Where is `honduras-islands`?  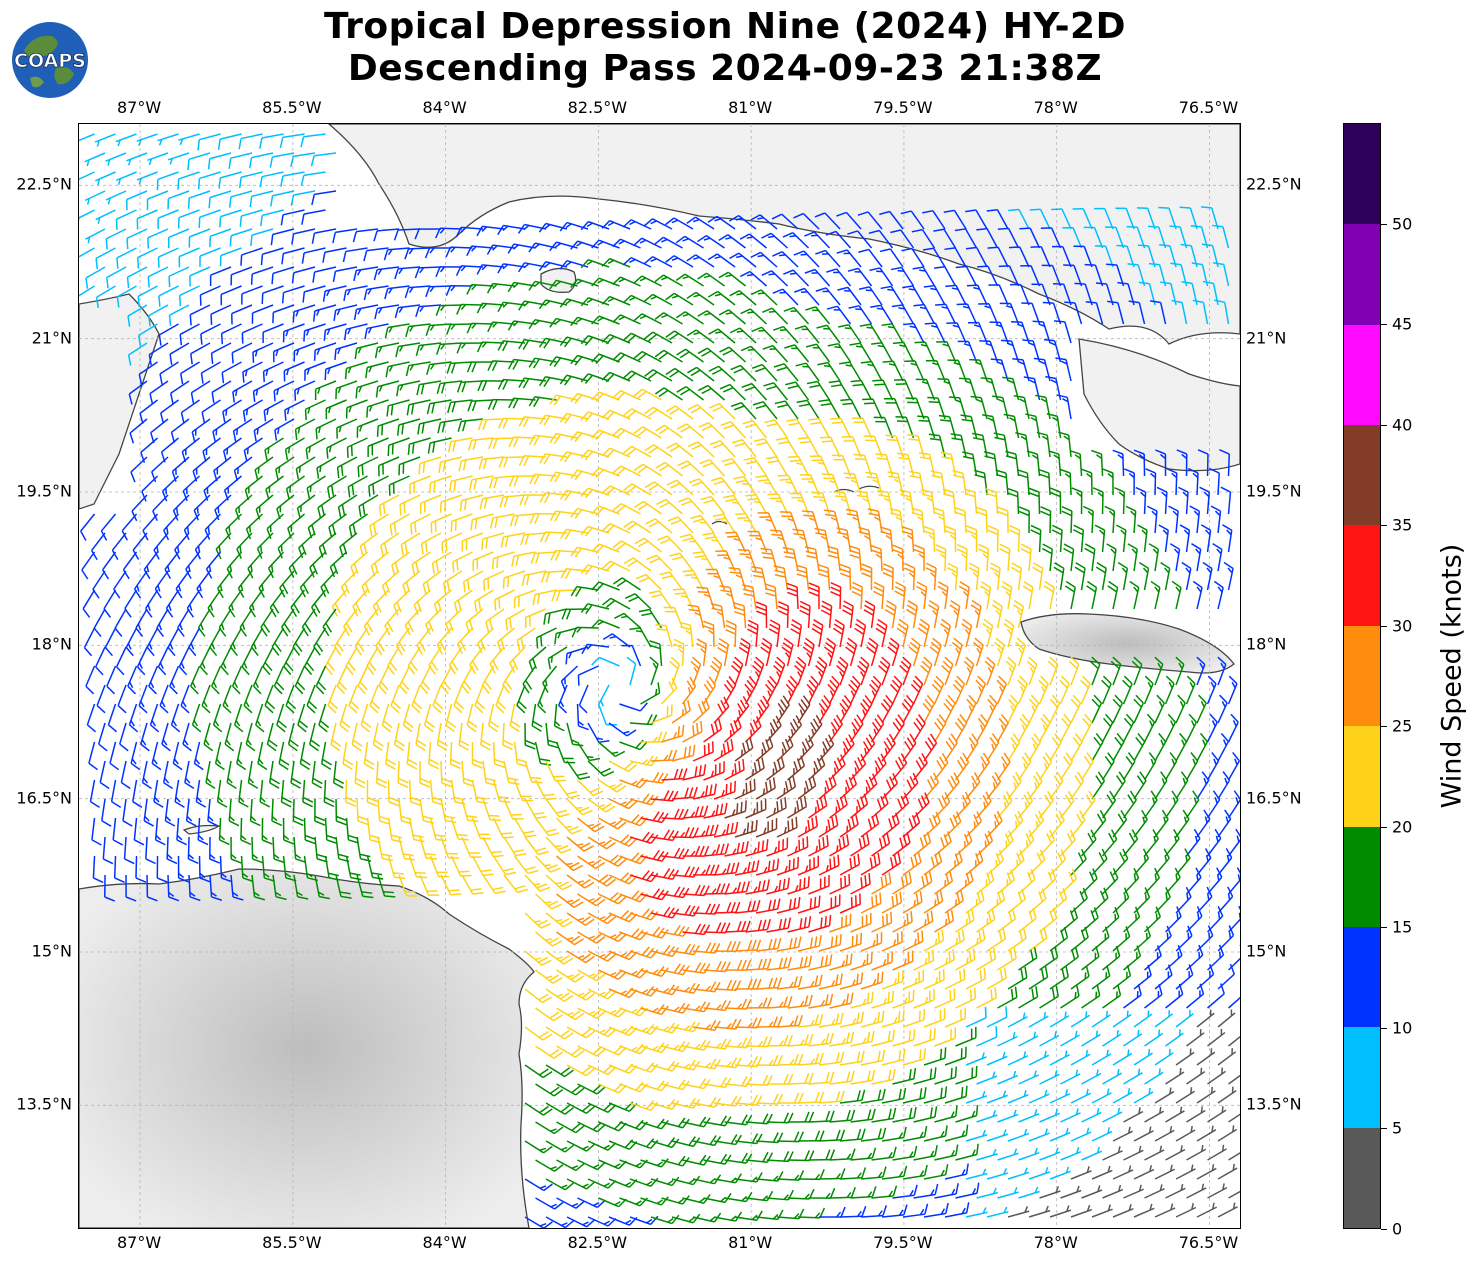
honduras-islands is located at coordinates (202, 829).